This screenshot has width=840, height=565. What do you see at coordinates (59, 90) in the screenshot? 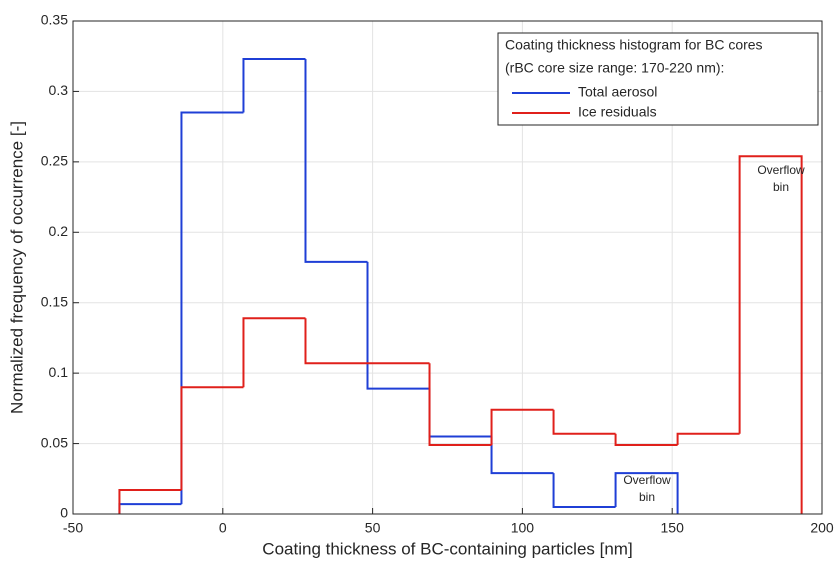
I see `y-tick-label: 0.3` at bounding box center [59, 90].